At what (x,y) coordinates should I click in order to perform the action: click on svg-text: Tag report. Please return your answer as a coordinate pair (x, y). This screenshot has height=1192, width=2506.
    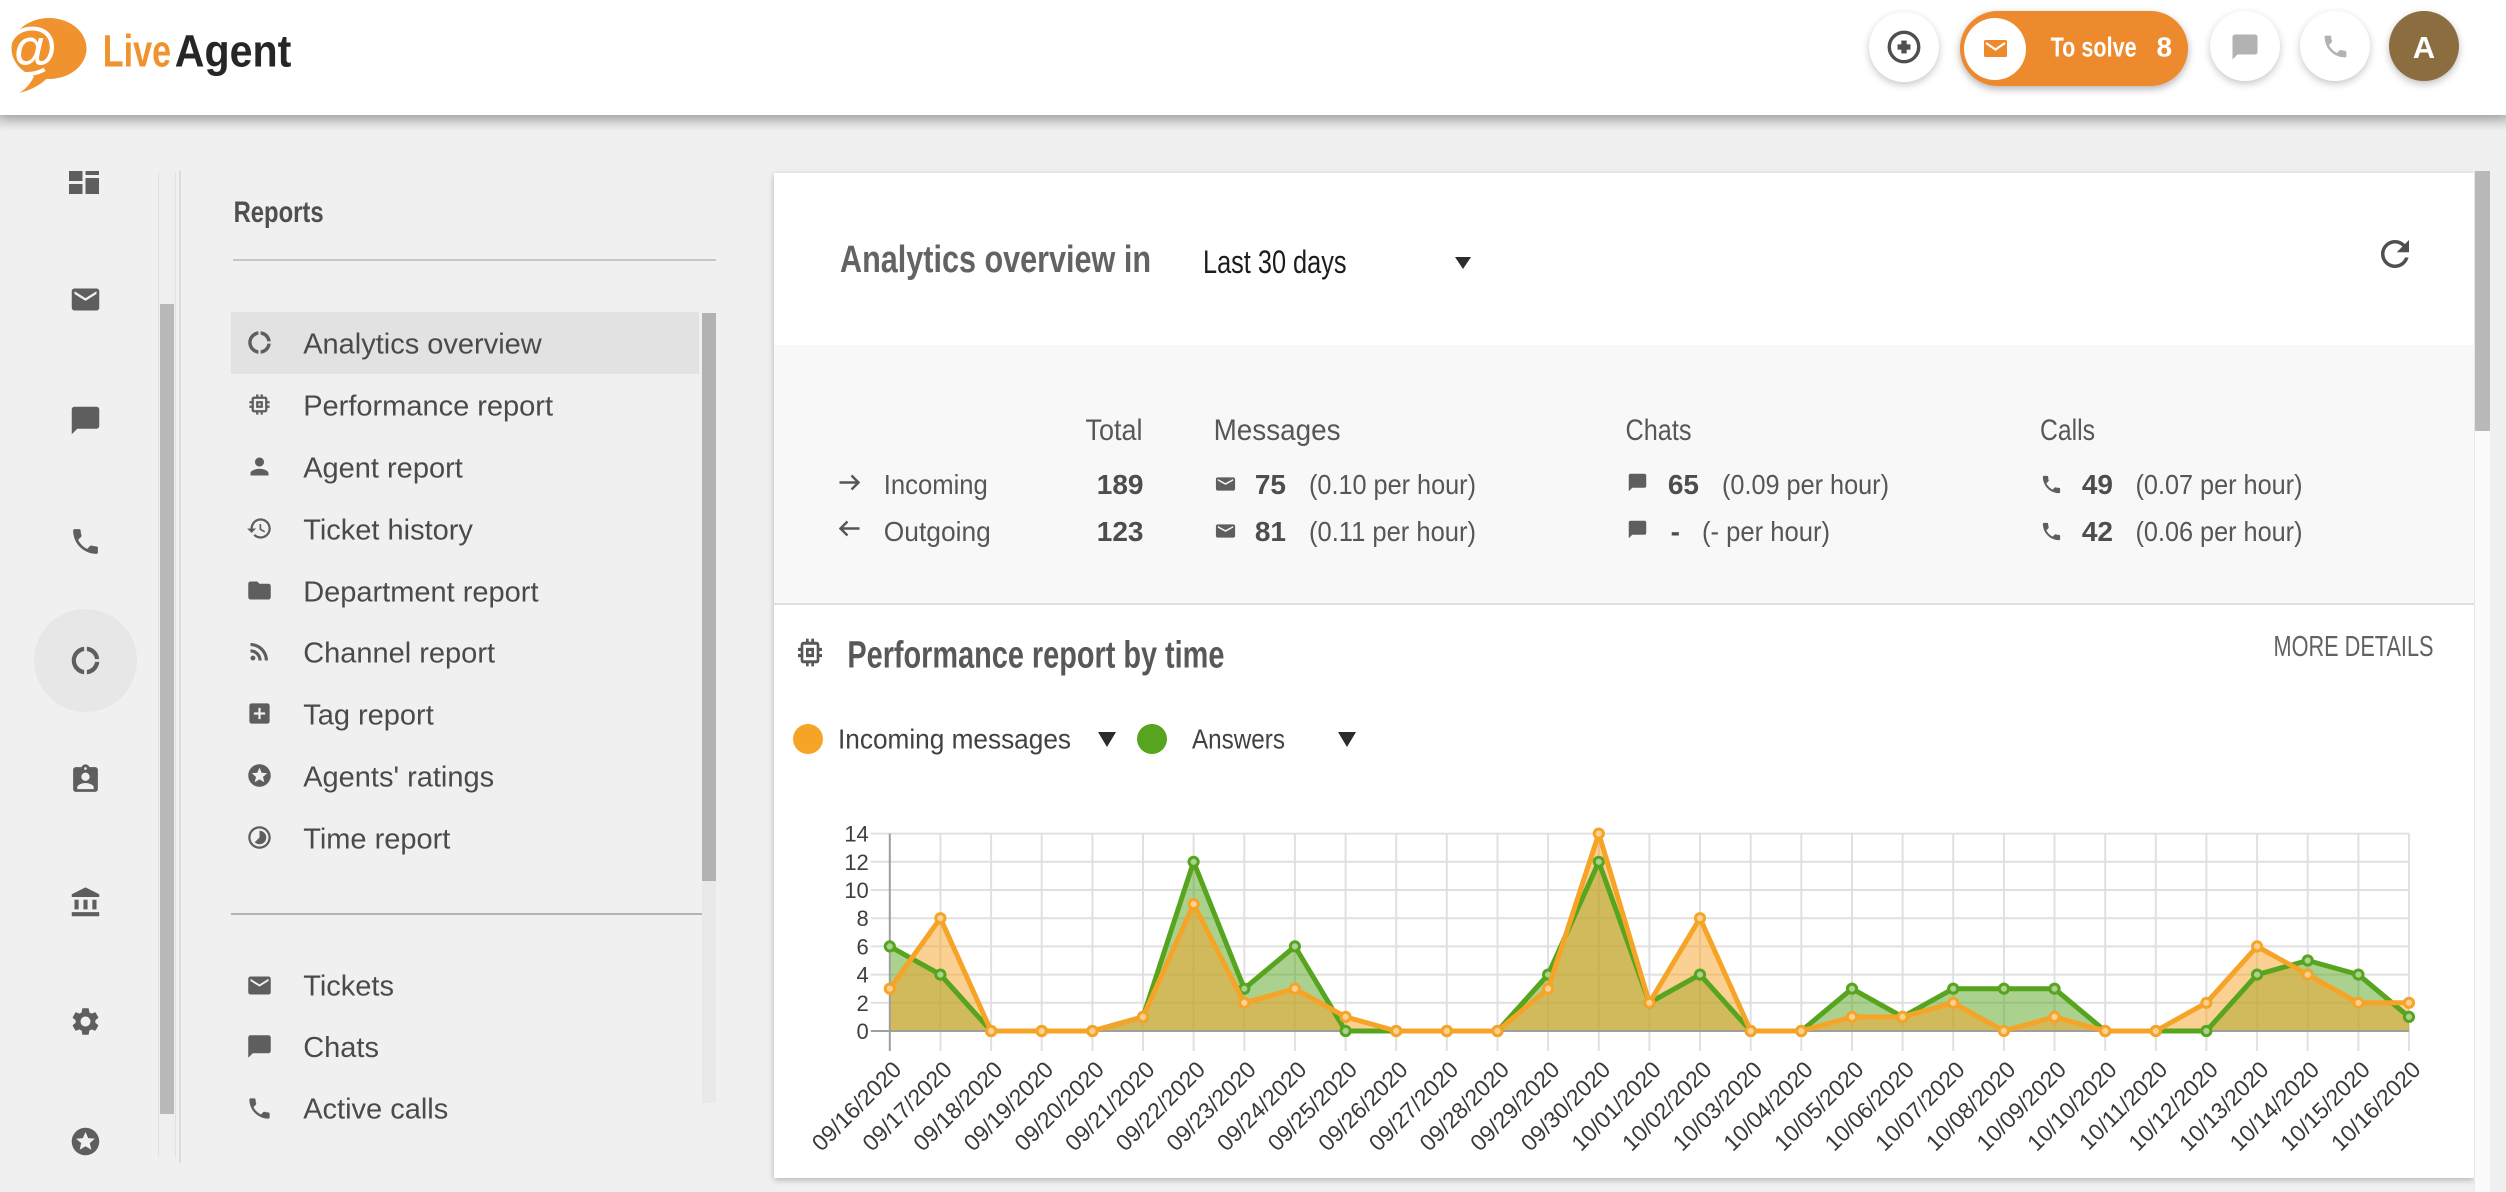
    Looking at the image, I should click on (368, 716).